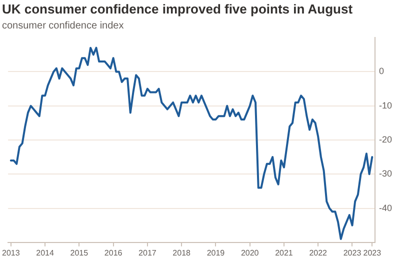  What do you see at coordinates (79, 253) in the screenshot?
I see `x-tick-label: 2015` at bounding box center [79, 253].